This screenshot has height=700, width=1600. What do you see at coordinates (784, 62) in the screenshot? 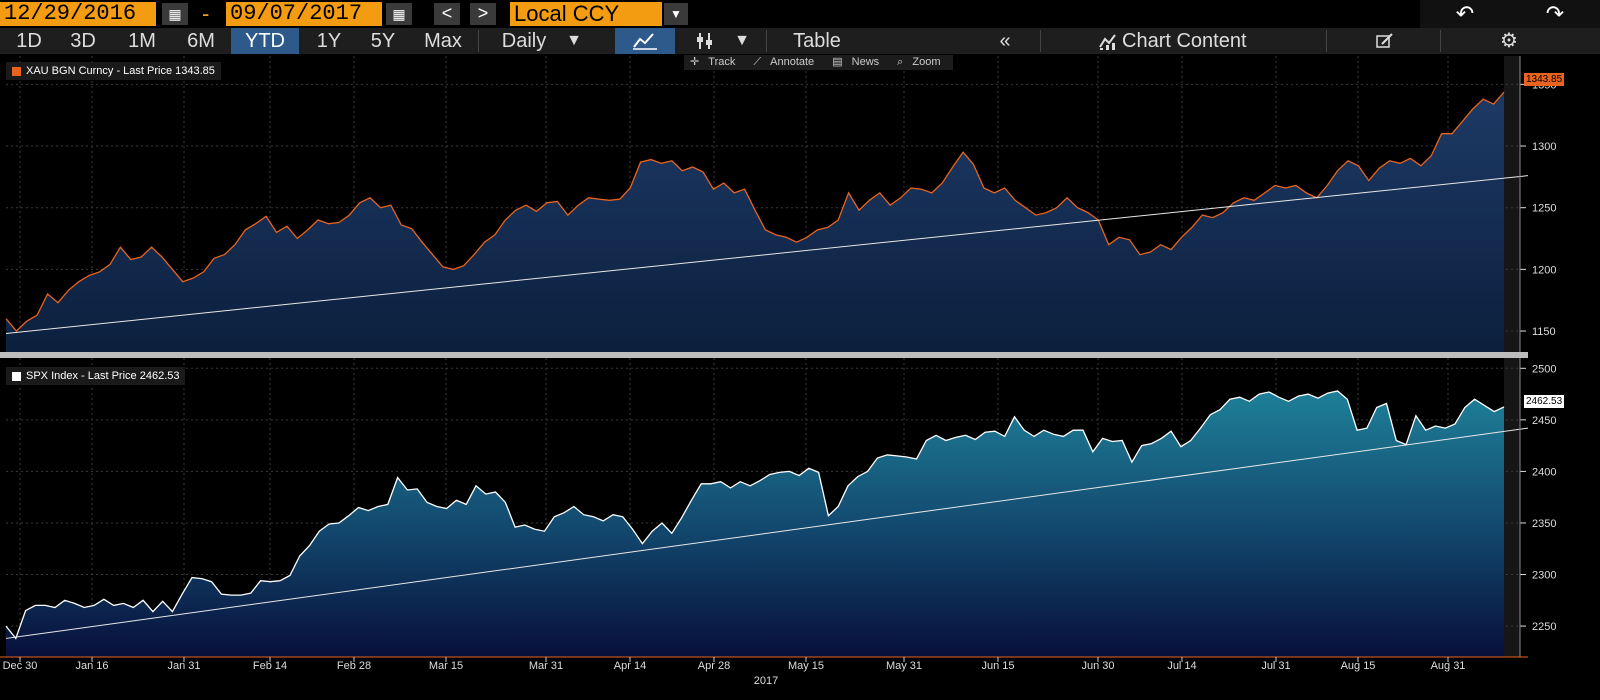
I see `annotate-button: ⟋ Annotate` at bounding box center [784, 62].